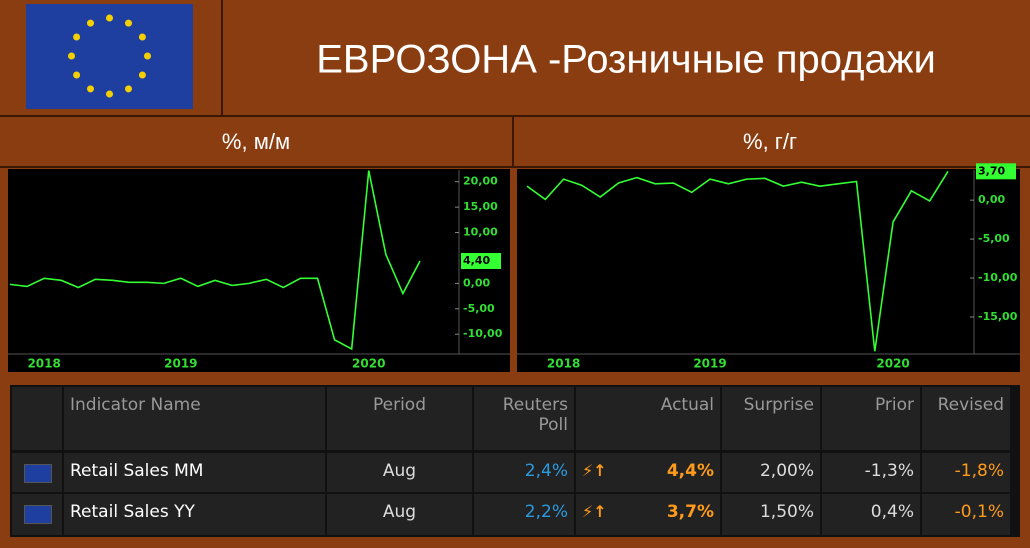 The height and width of the screenshot is (548, 1030). Describe the element at coordinates (770, 141) in the screenshot. I see `chart-subtitle: %, г/г` at that location.